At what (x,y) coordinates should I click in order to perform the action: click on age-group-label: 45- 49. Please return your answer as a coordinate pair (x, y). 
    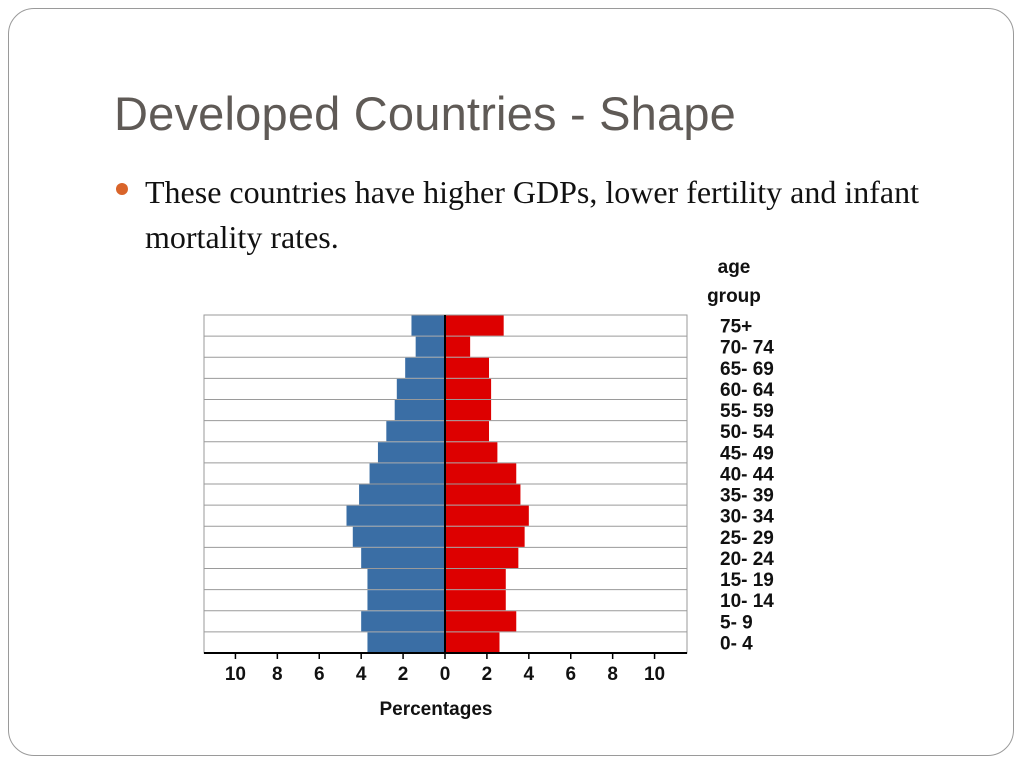
    Looking at the image, I should click on (747, 453).